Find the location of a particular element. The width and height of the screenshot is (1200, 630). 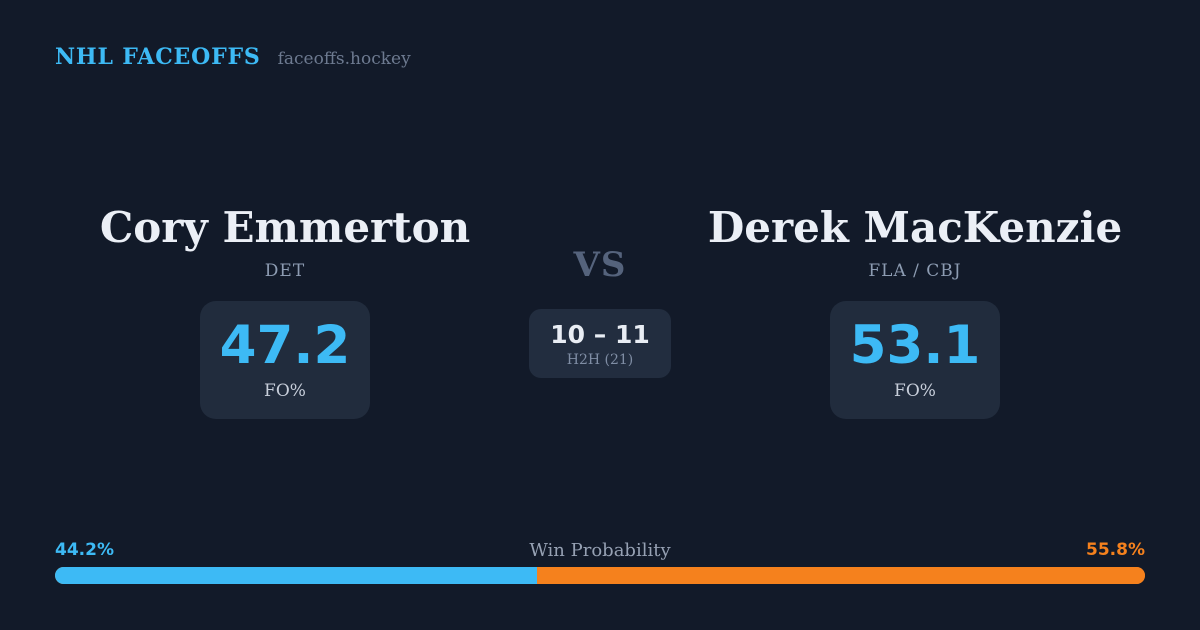

left-faceoff-pct-value: 47.2 is located at coordinates (285, 346).